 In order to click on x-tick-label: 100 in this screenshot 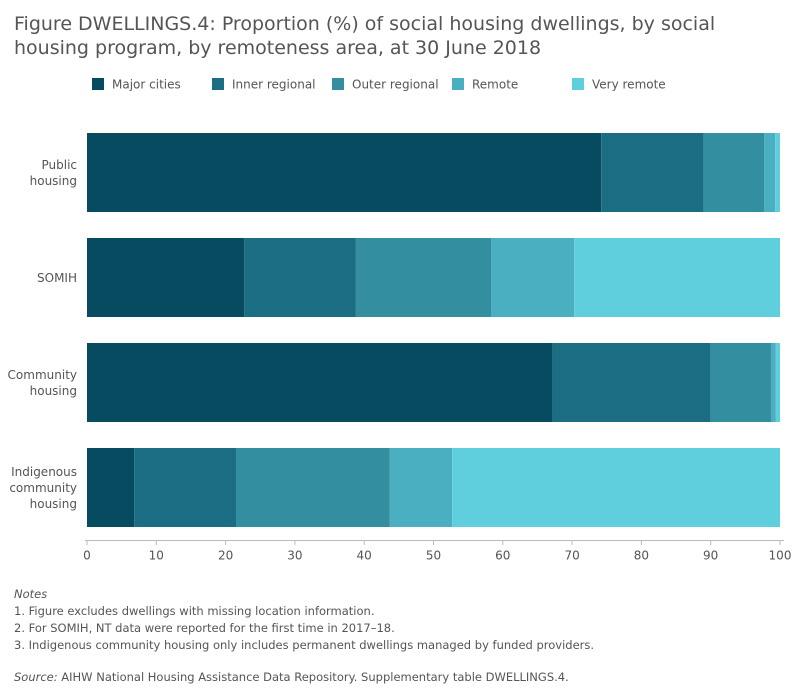, I will do `click(780, 556)`.